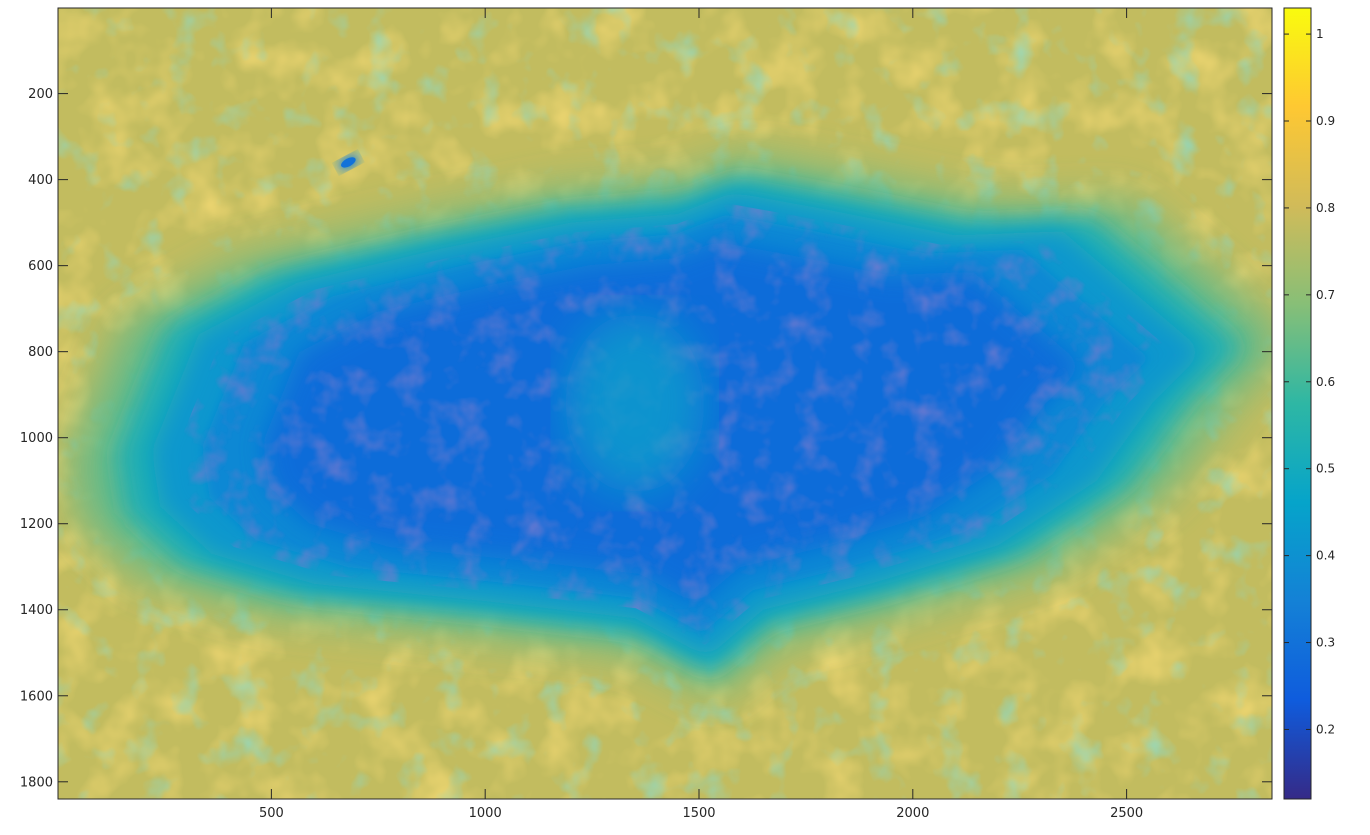 The width and height of the screenshot is (1370, 835). I want to click on x-tick-label: 1500, so click(698, 813).